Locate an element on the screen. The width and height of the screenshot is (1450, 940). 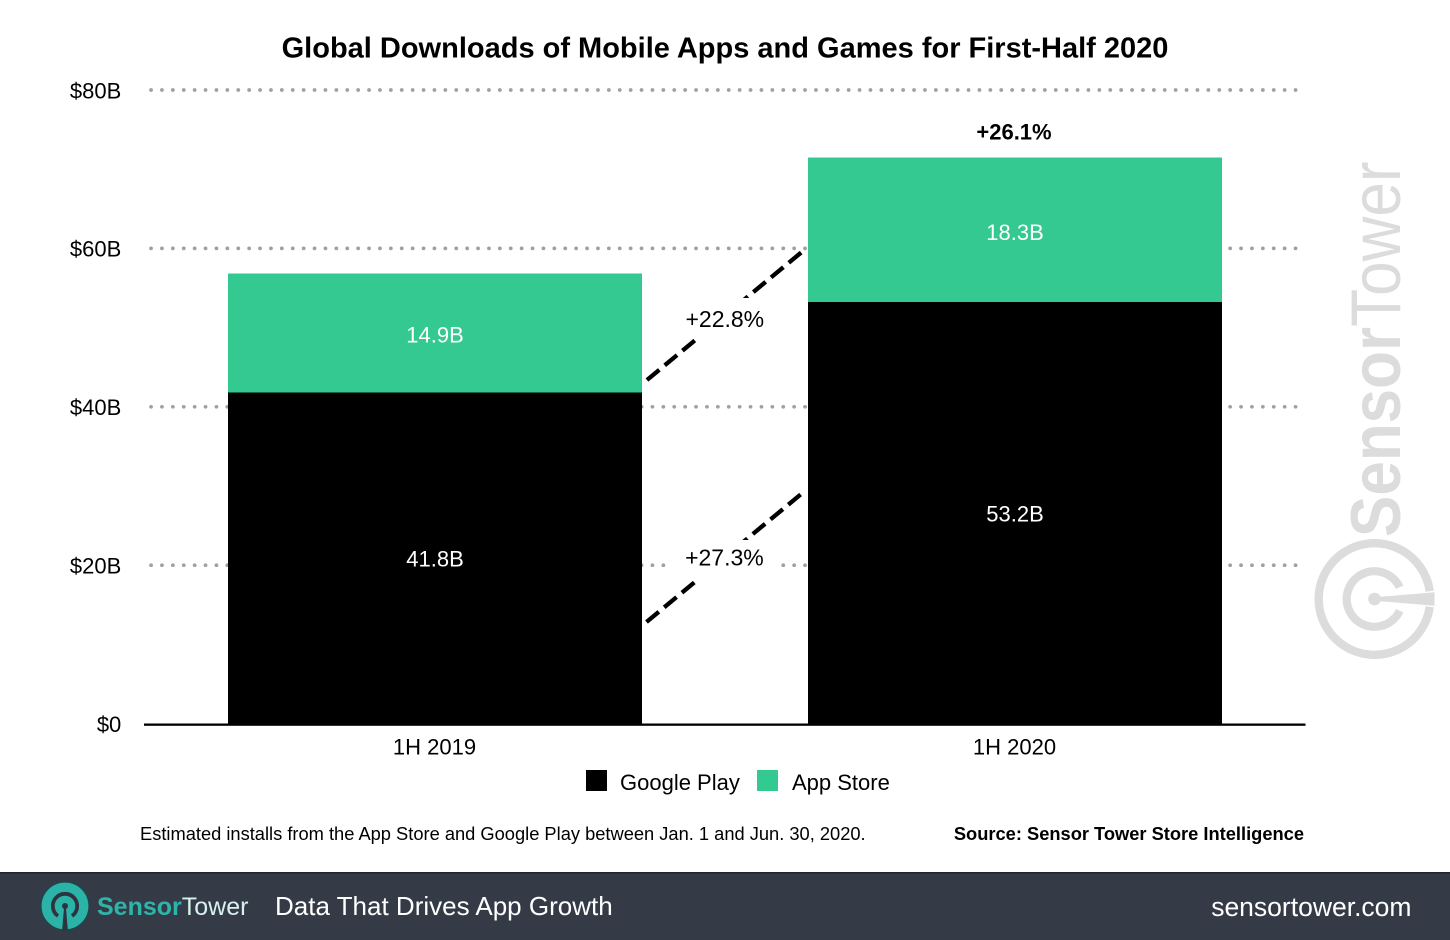
svg-text: 53.2B is located at coordinates (1015, 514).